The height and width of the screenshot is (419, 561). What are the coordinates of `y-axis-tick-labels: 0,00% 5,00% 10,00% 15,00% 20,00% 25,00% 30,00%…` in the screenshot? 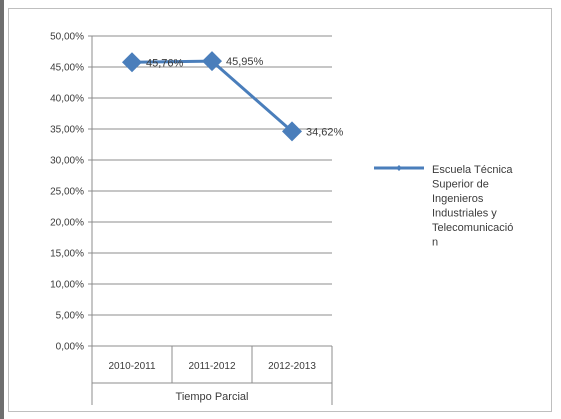 It's located at (67, 192).